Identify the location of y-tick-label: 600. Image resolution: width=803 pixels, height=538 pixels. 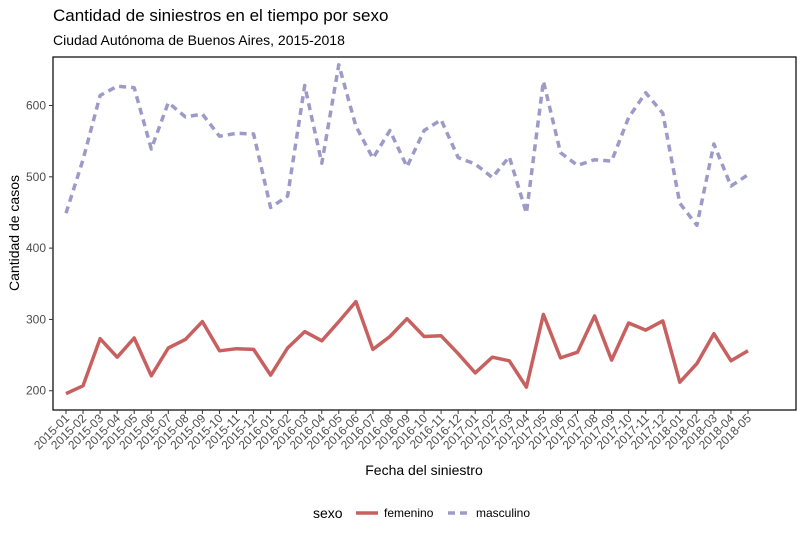
(36, 105).